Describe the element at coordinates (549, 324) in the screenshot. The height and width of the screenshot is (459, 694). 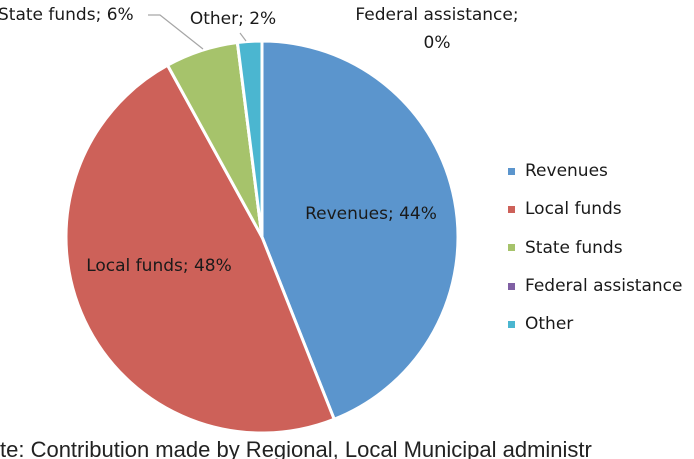
I see `legend-label-other: Other` at that location.